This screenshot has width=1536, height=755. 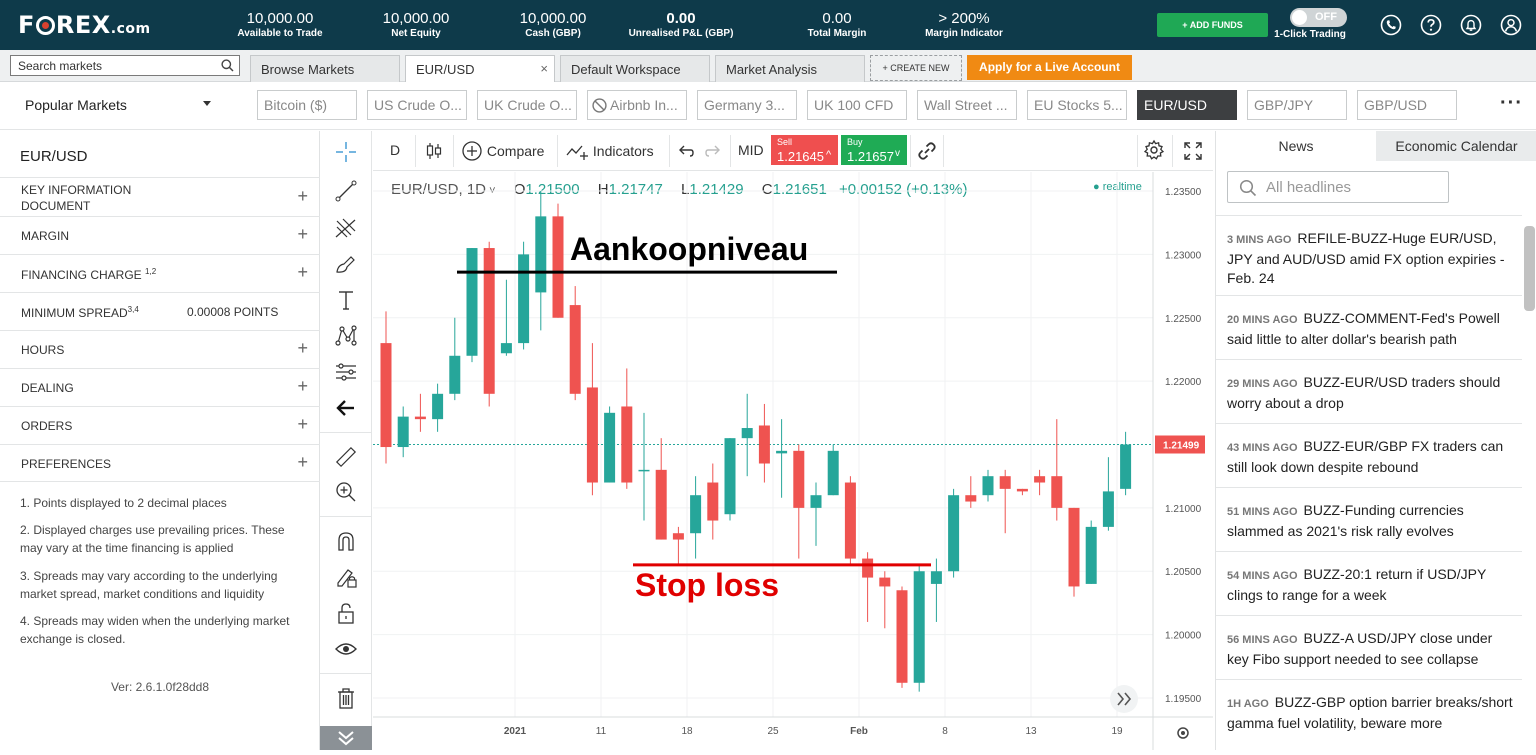 I want to click on arrow-left-icon, so click(x=346, y=408).